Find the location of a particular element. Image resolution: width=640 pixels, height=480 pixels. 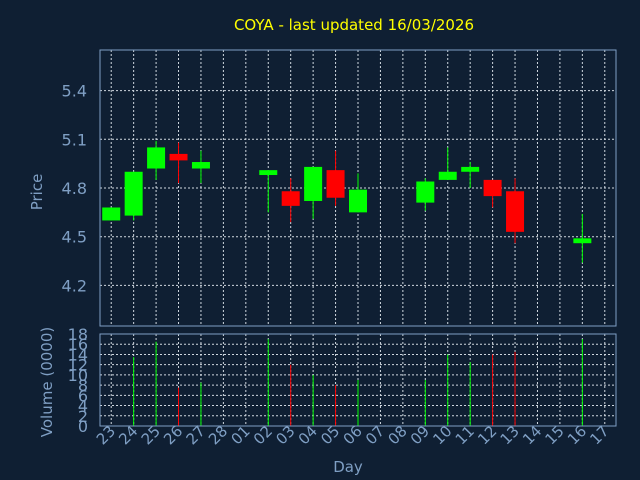

x-axis-label: Day is located at coordinates (348, 467).